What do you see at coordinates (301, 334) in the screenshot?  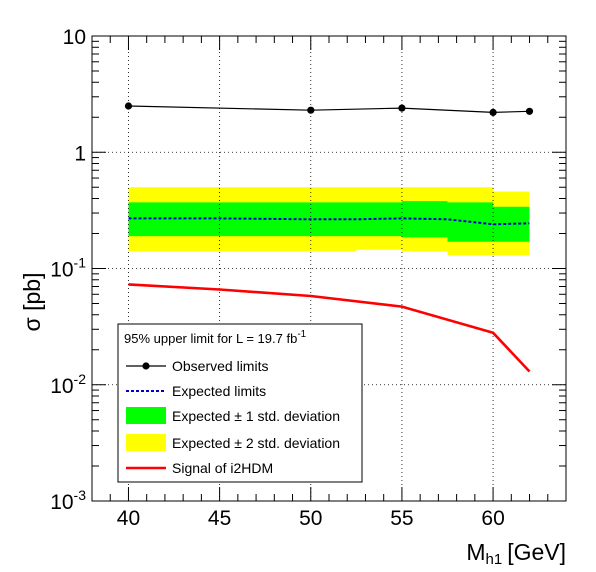 I see `legend-header-exponent: -1` at bounding box center [301, 334].